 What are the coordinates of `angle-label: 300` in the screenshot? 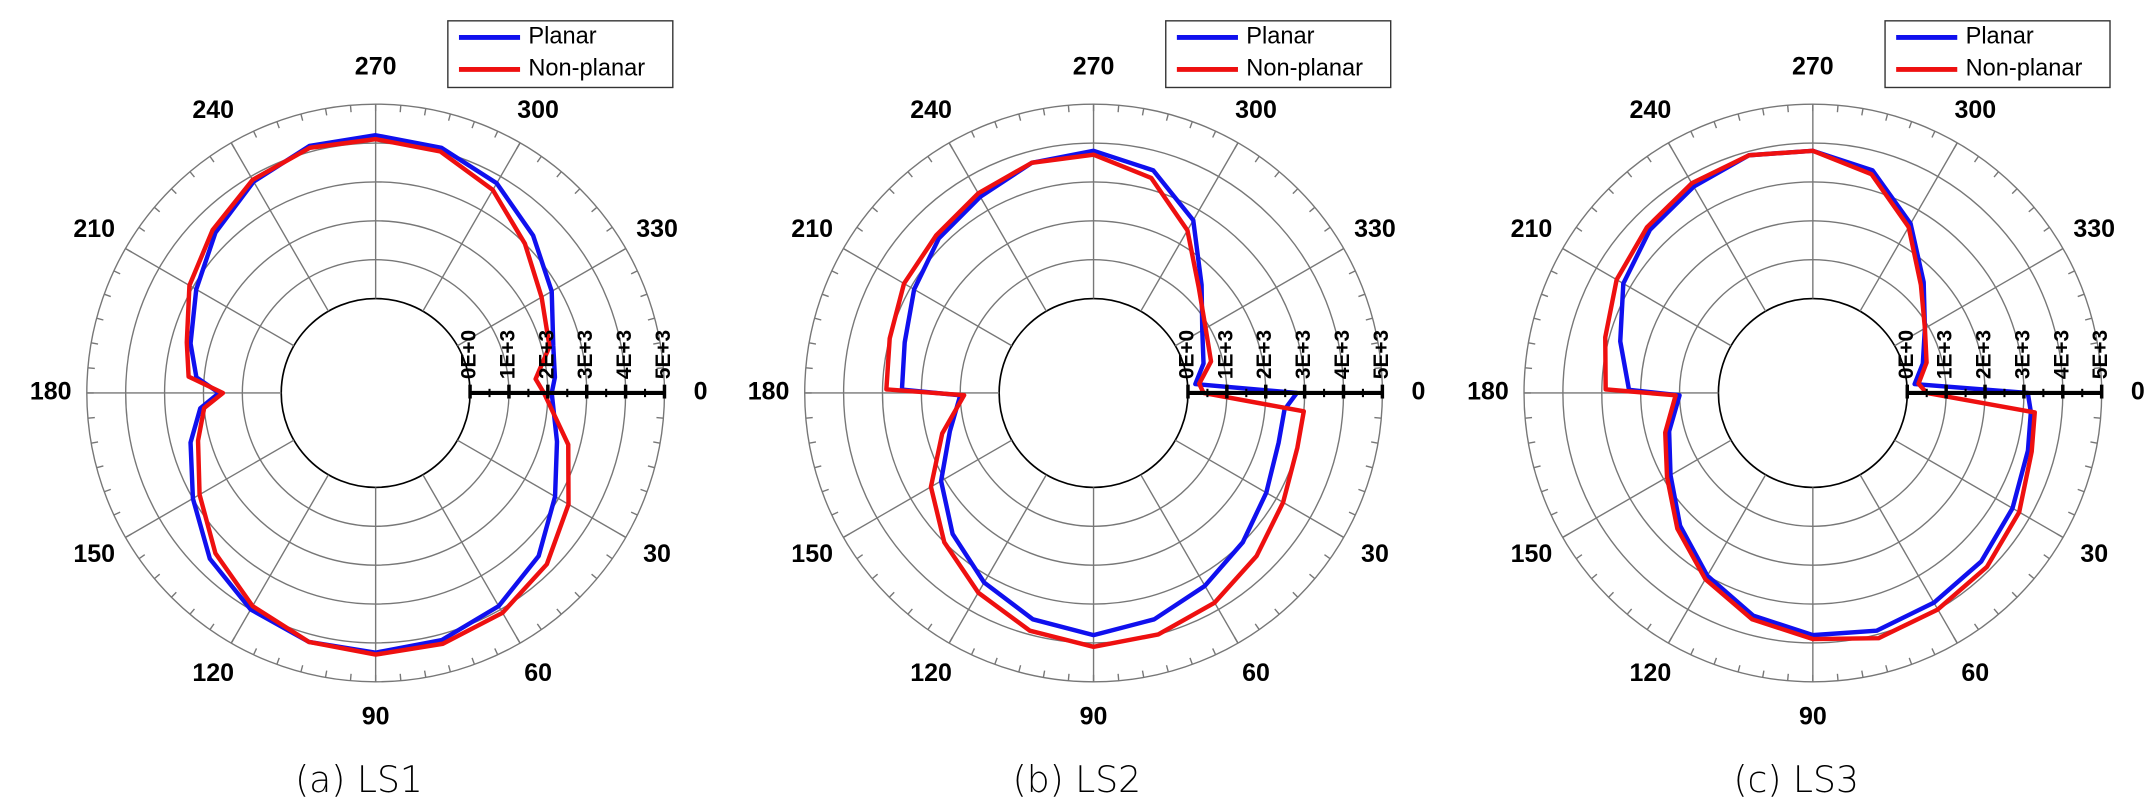 It's located at (538, 110).